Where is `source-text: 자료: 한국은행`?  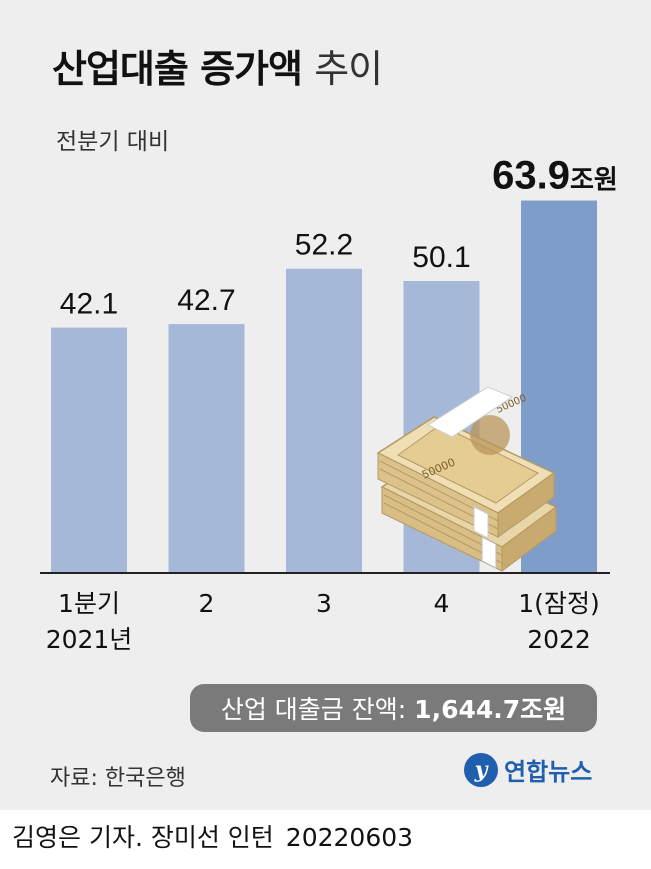 source-text: 자료: 한국은행 is located at coordinates (118, 778).